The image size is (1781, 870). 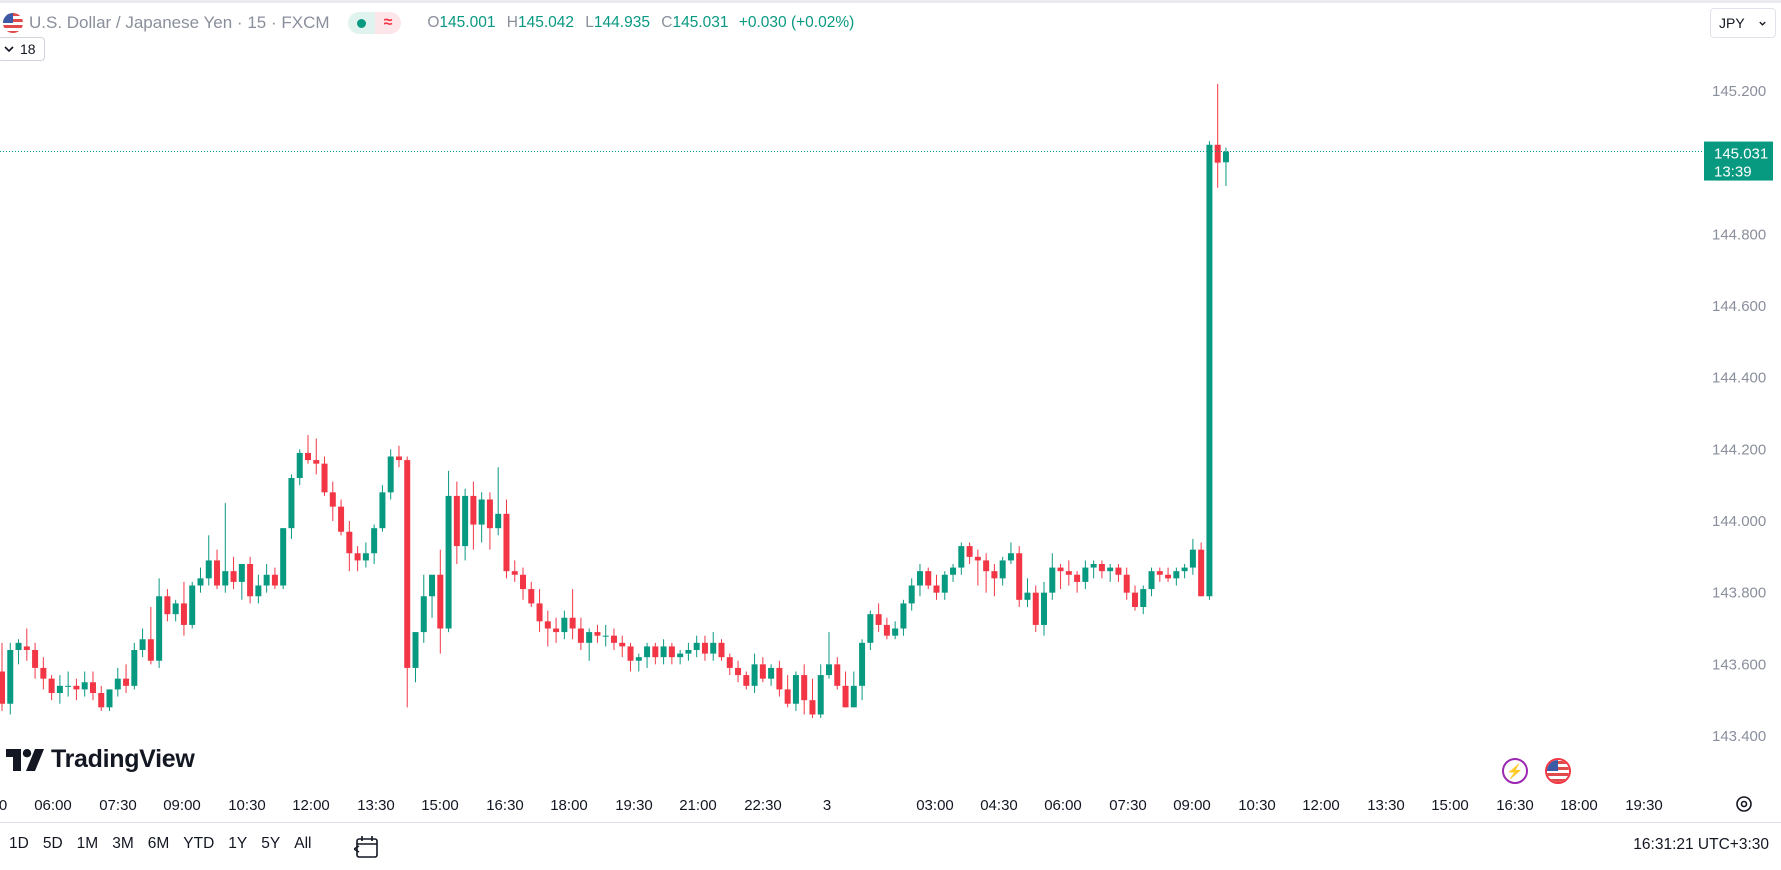 I want to click on delayed-data-icon: ≈, so click(x=388, y=23).